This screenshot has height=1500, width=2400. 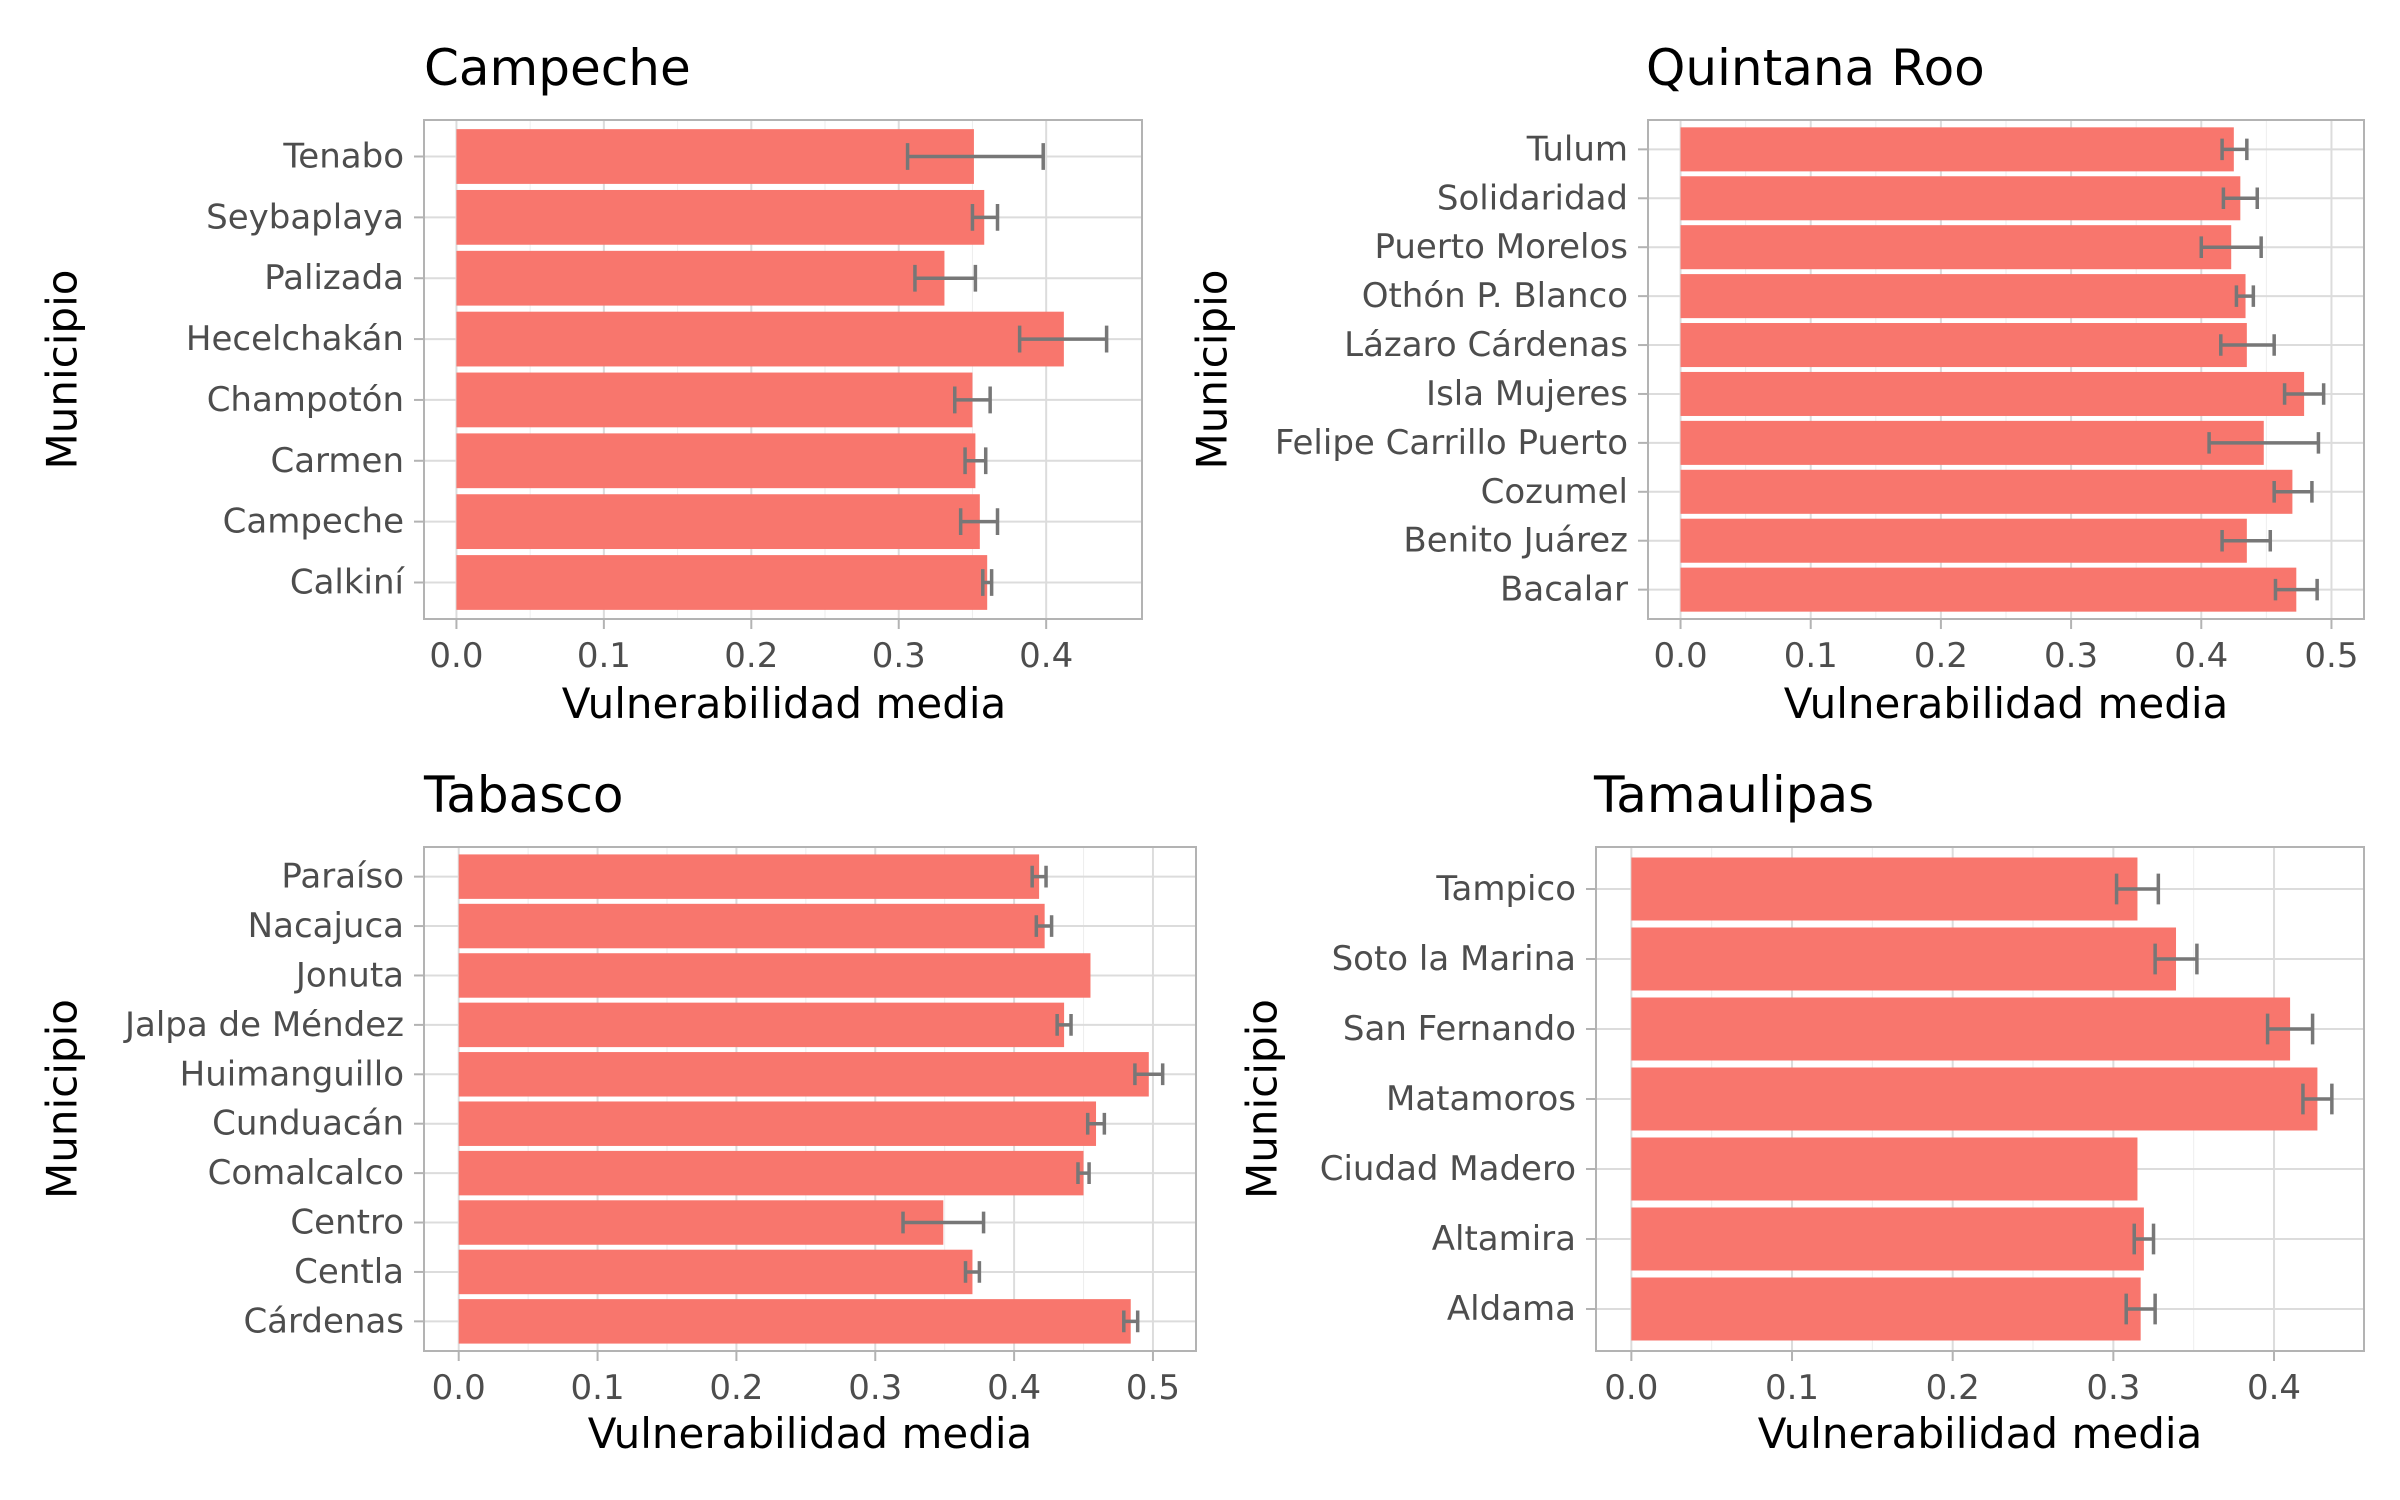 What do you see at coordinates (943, 1222) in the screenshot?
I see `errorbar-centro` at bounding box center [943, 1222].